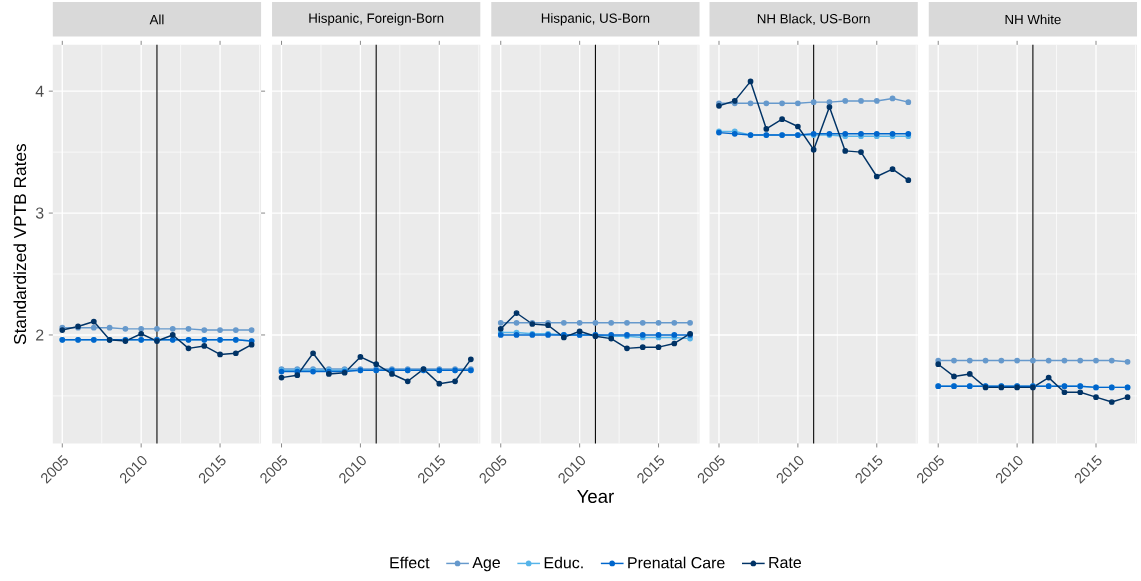  Describe the element at coordinates (20, 244) in the screenshot. I see `y-axis-title: Standardized VPTB Rates` at that location.